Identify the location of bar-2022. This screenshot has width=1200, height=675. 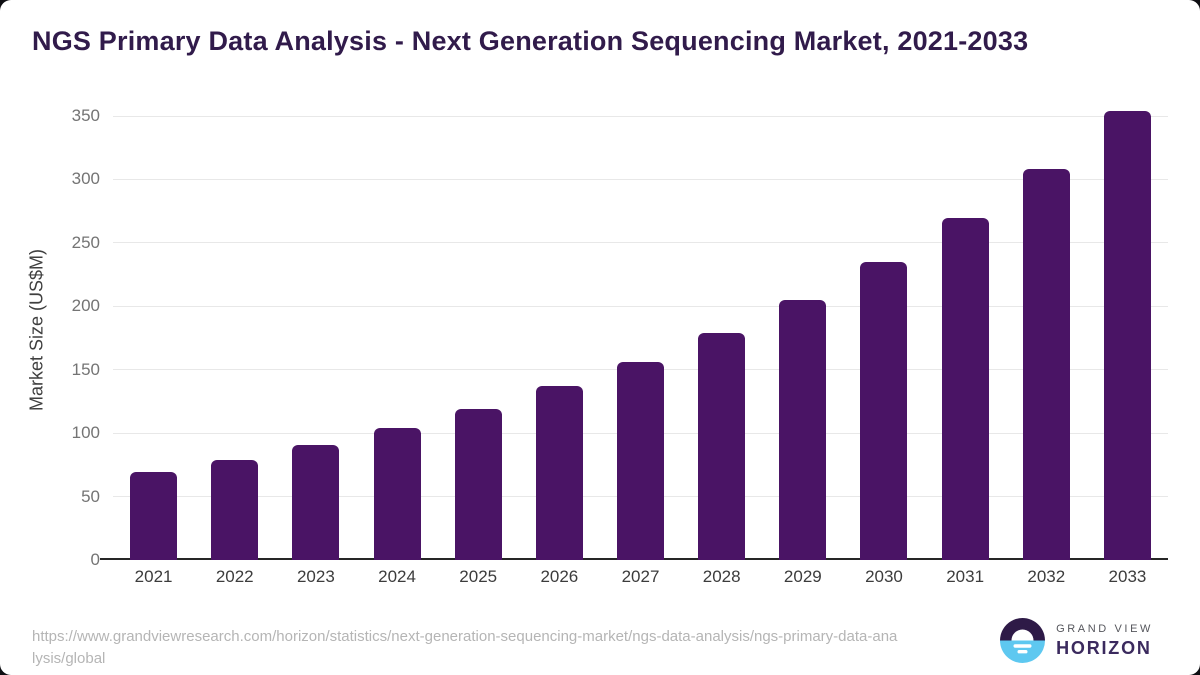
(235, 509).